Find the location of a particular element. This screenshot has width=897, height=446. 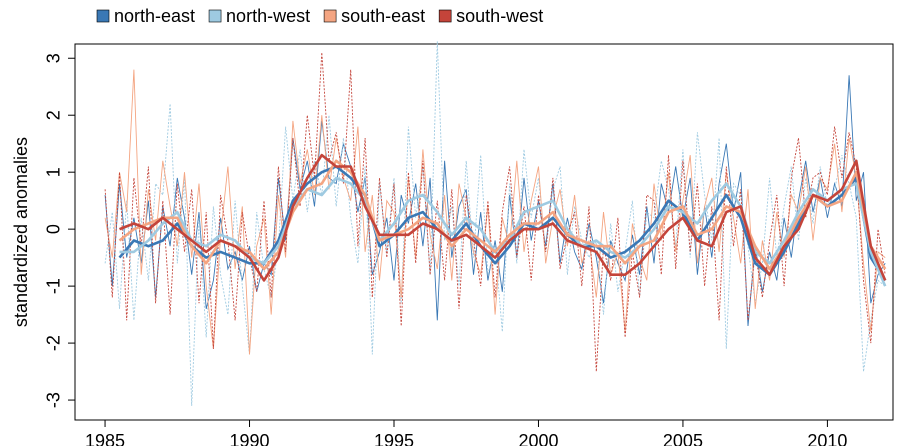

y-tick-label: 1 is located at coordinates (54, 172).